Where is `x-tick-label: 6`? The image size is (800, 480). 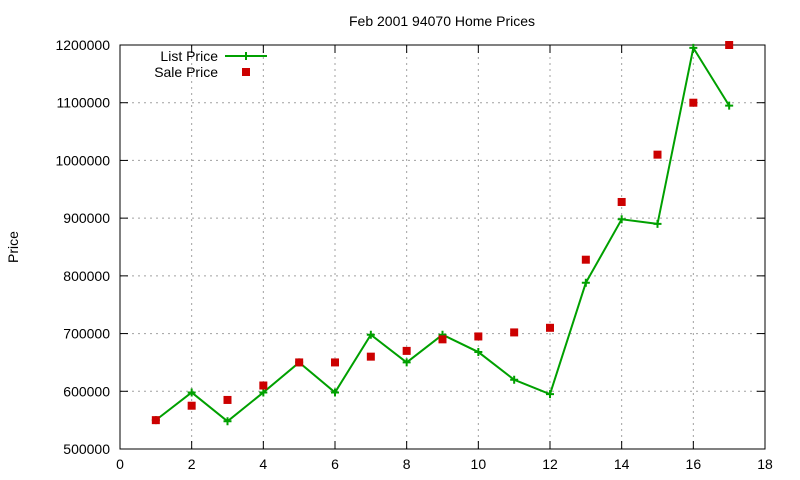
x-tick-label: 6 is located at coordinates (335, 464).